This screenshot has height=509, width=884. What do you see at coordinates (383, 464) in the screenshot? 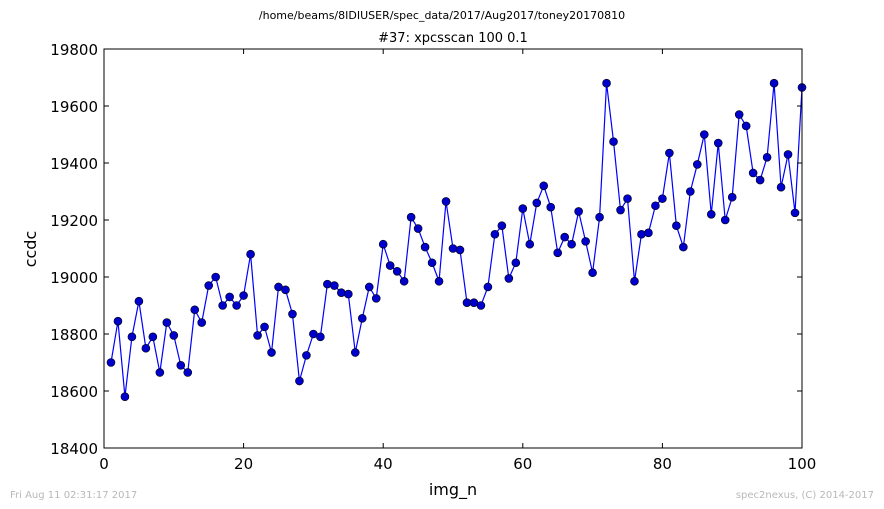
I see `x-tick-label: 40` at bounding box center [383, 464].